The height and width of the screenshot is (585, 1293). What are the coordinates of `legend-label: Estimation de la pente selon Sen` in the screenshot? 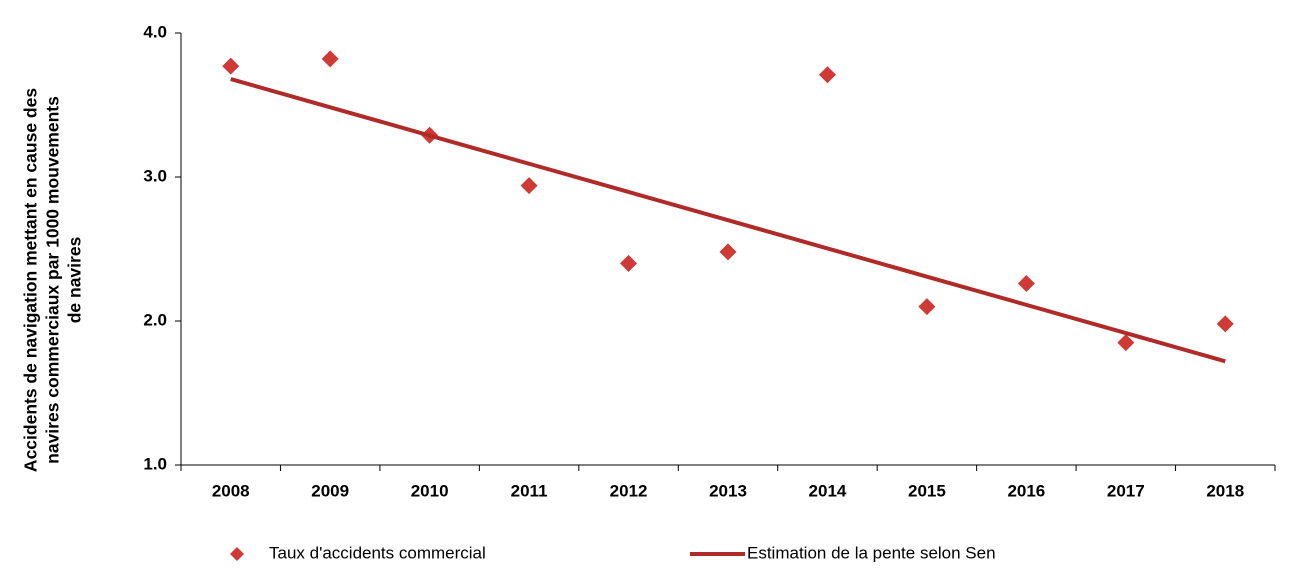 It's located at (871, 552).